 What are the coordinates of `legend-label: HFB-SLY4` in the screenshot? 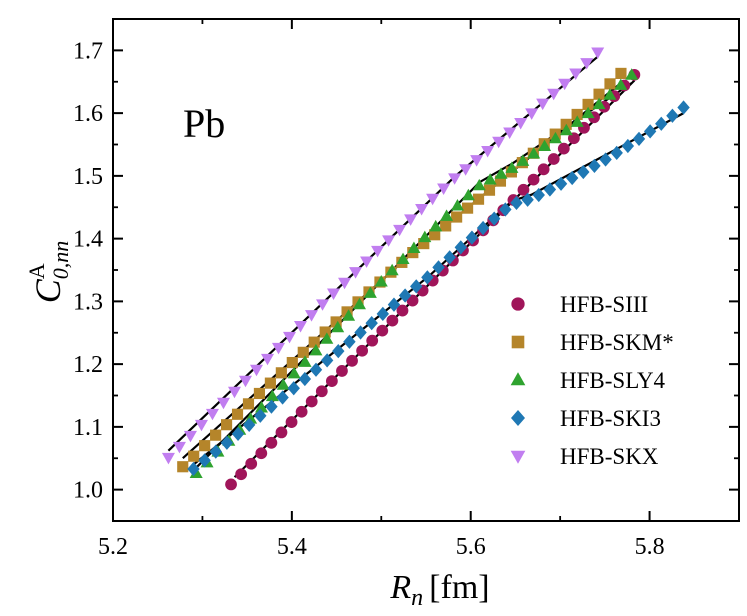 It's located at (613, 380).